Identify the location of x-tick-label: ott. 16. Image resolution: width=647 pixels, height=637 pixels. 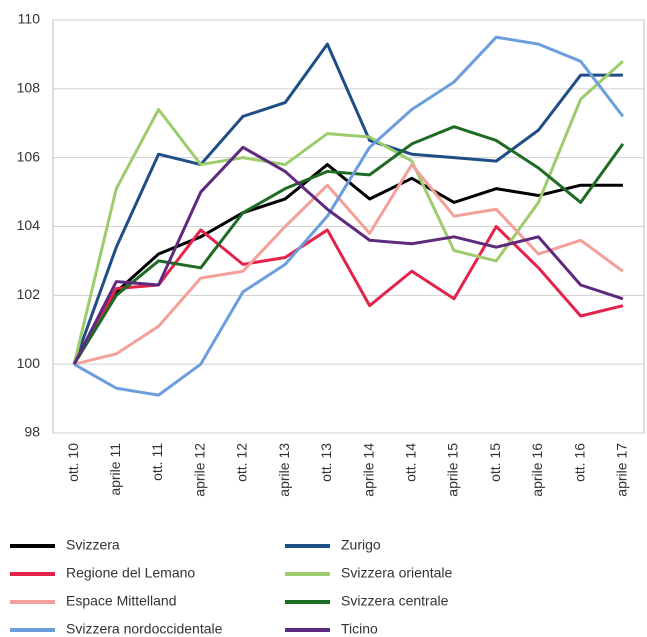
(579, 462).